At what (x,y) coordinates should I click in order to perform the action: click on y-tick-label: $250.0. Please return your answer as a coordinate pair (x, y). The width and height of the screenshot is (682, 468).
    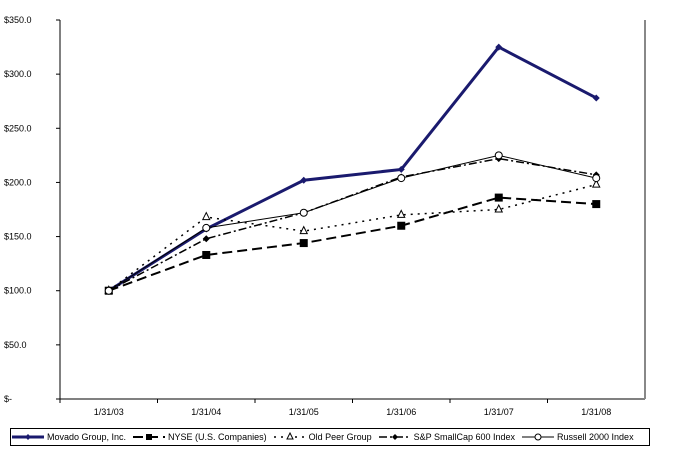
    Looking at the image, I should click on (18, 128).